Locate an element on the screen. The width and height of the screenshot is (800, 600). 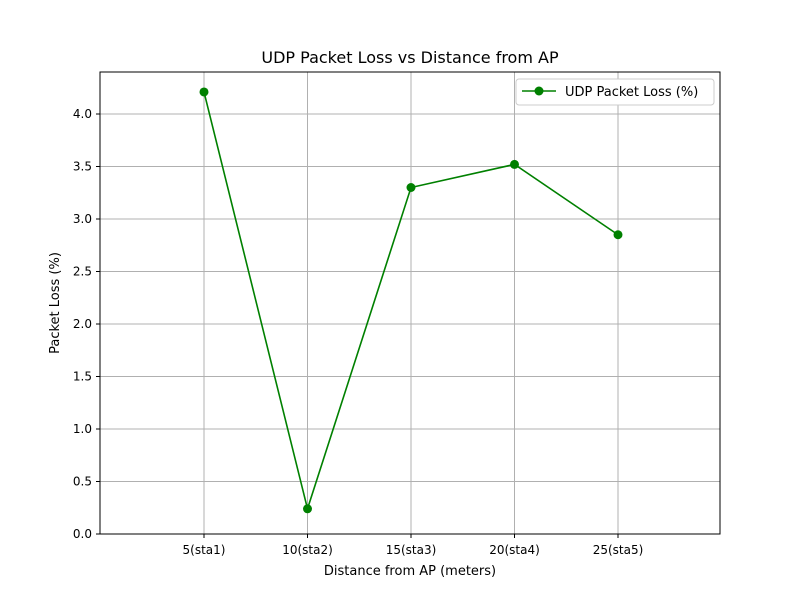
legend-marker is located at coordinates (539, 91).